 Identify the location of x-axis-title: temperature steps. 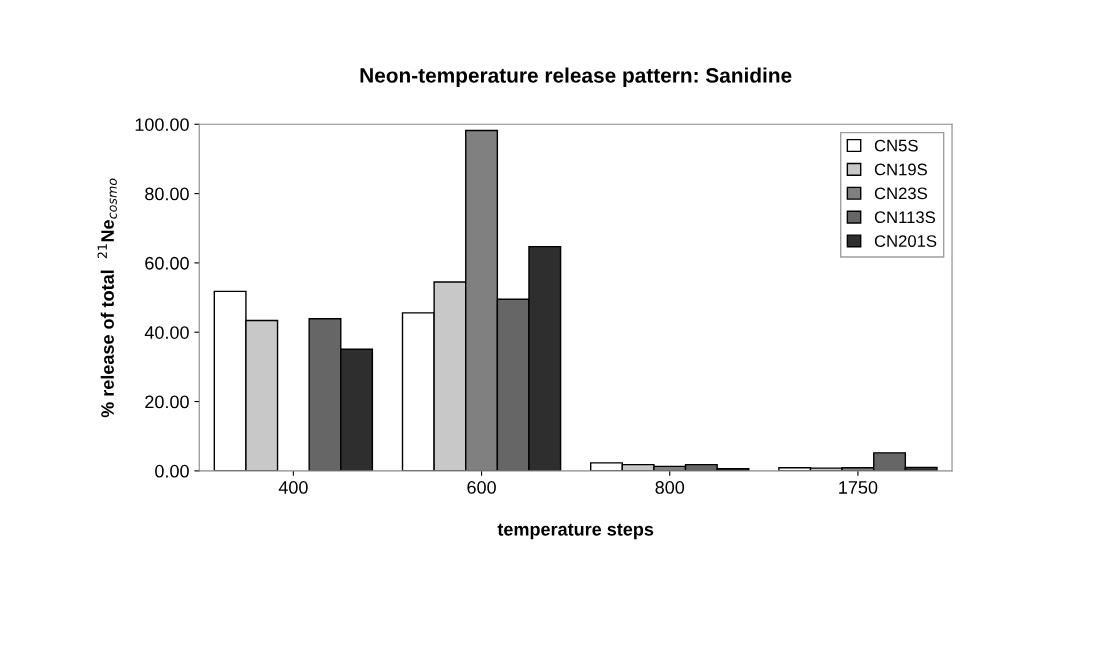
(575, 531).